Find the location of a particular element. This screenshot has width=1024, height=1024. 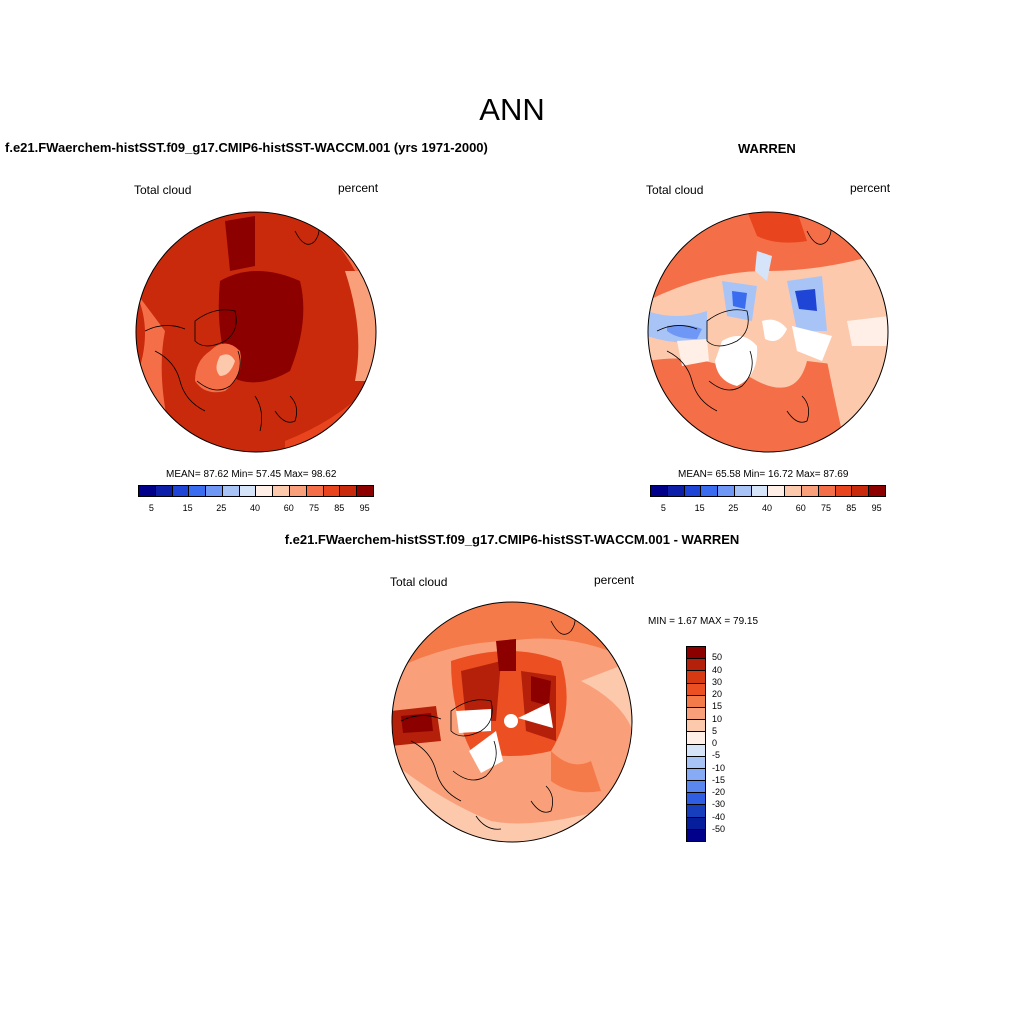

colorbar-tick-label: 30 is located at coordinates (717, 681).